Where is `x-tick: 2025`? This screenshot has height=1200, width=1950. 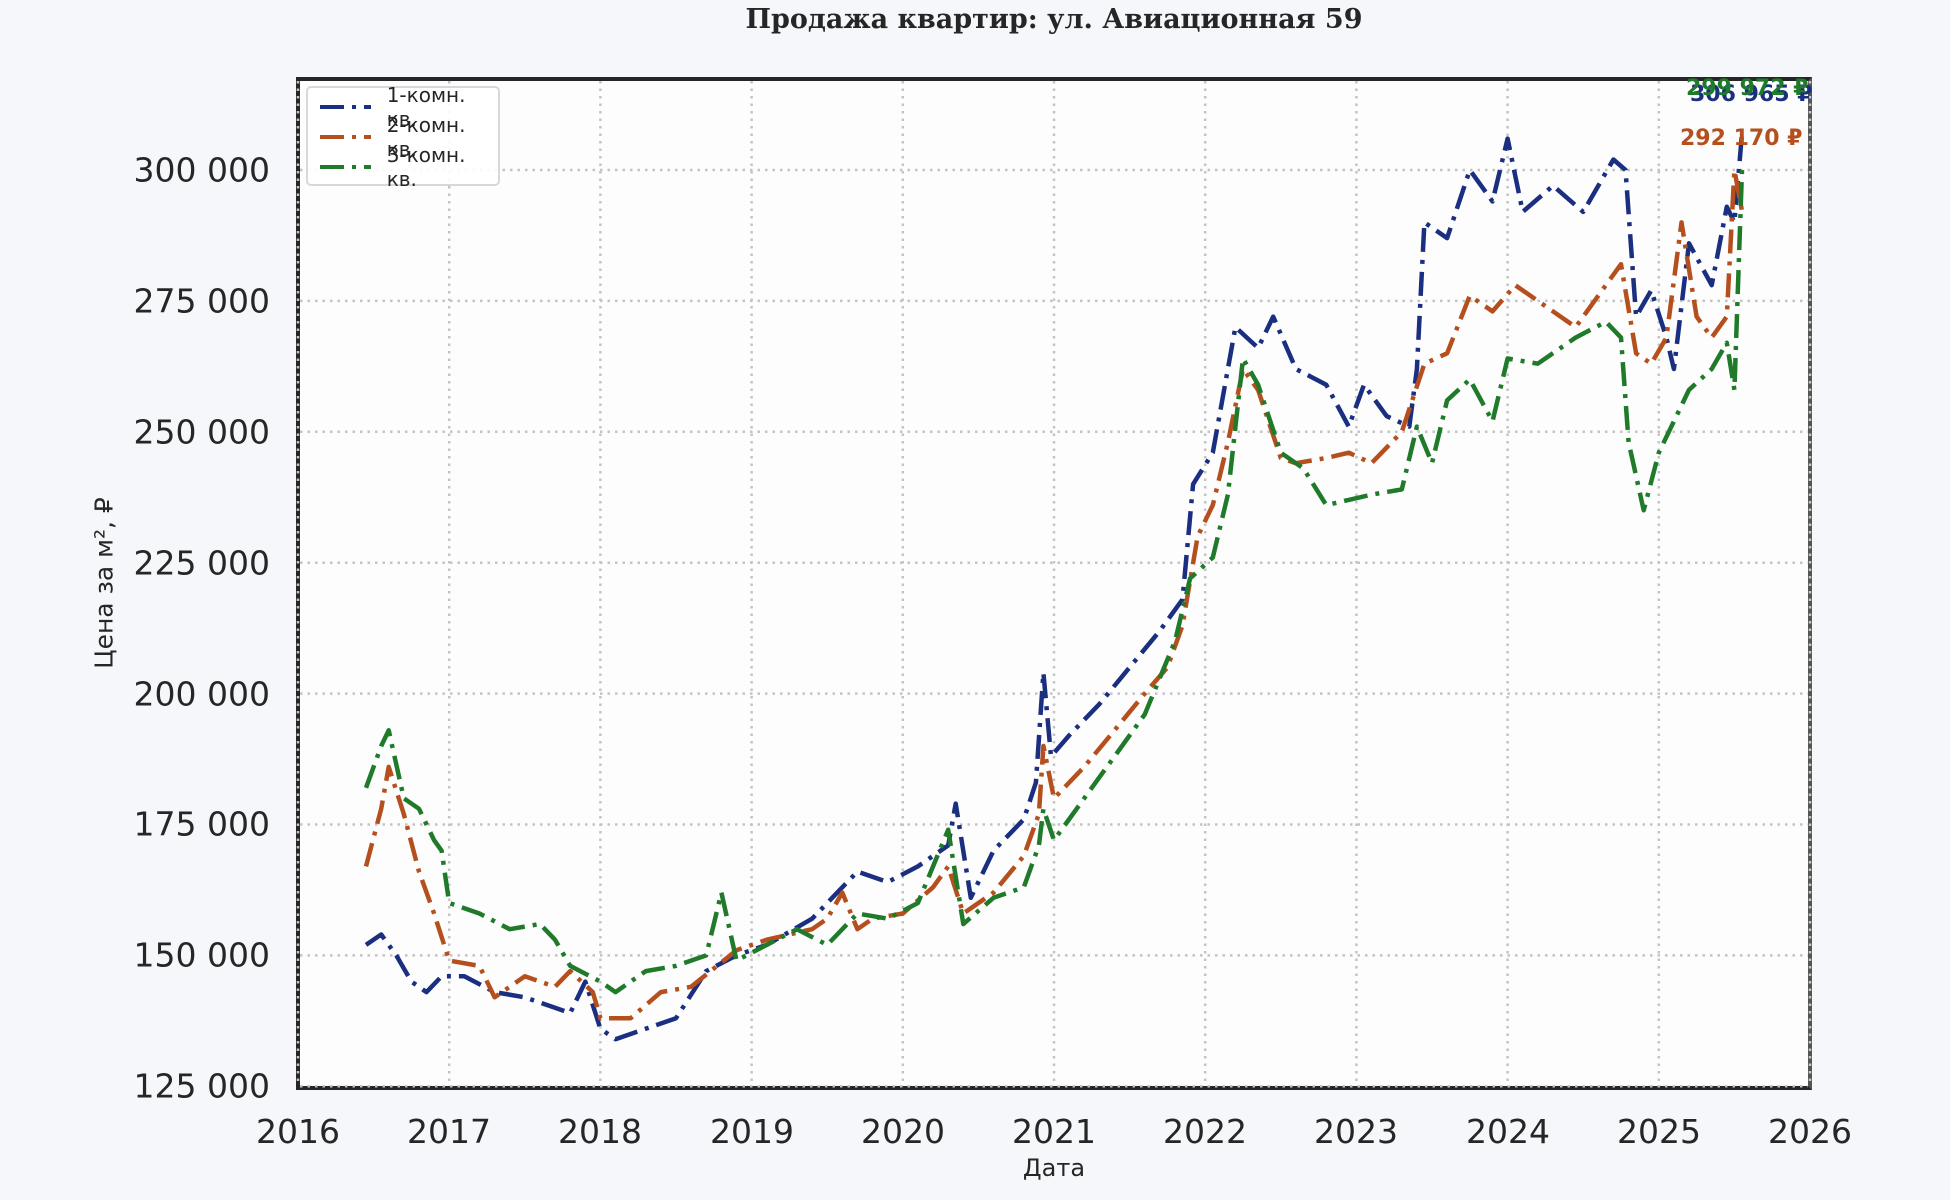
x-tick: 2025 is located at coordinates (1659, 1131).